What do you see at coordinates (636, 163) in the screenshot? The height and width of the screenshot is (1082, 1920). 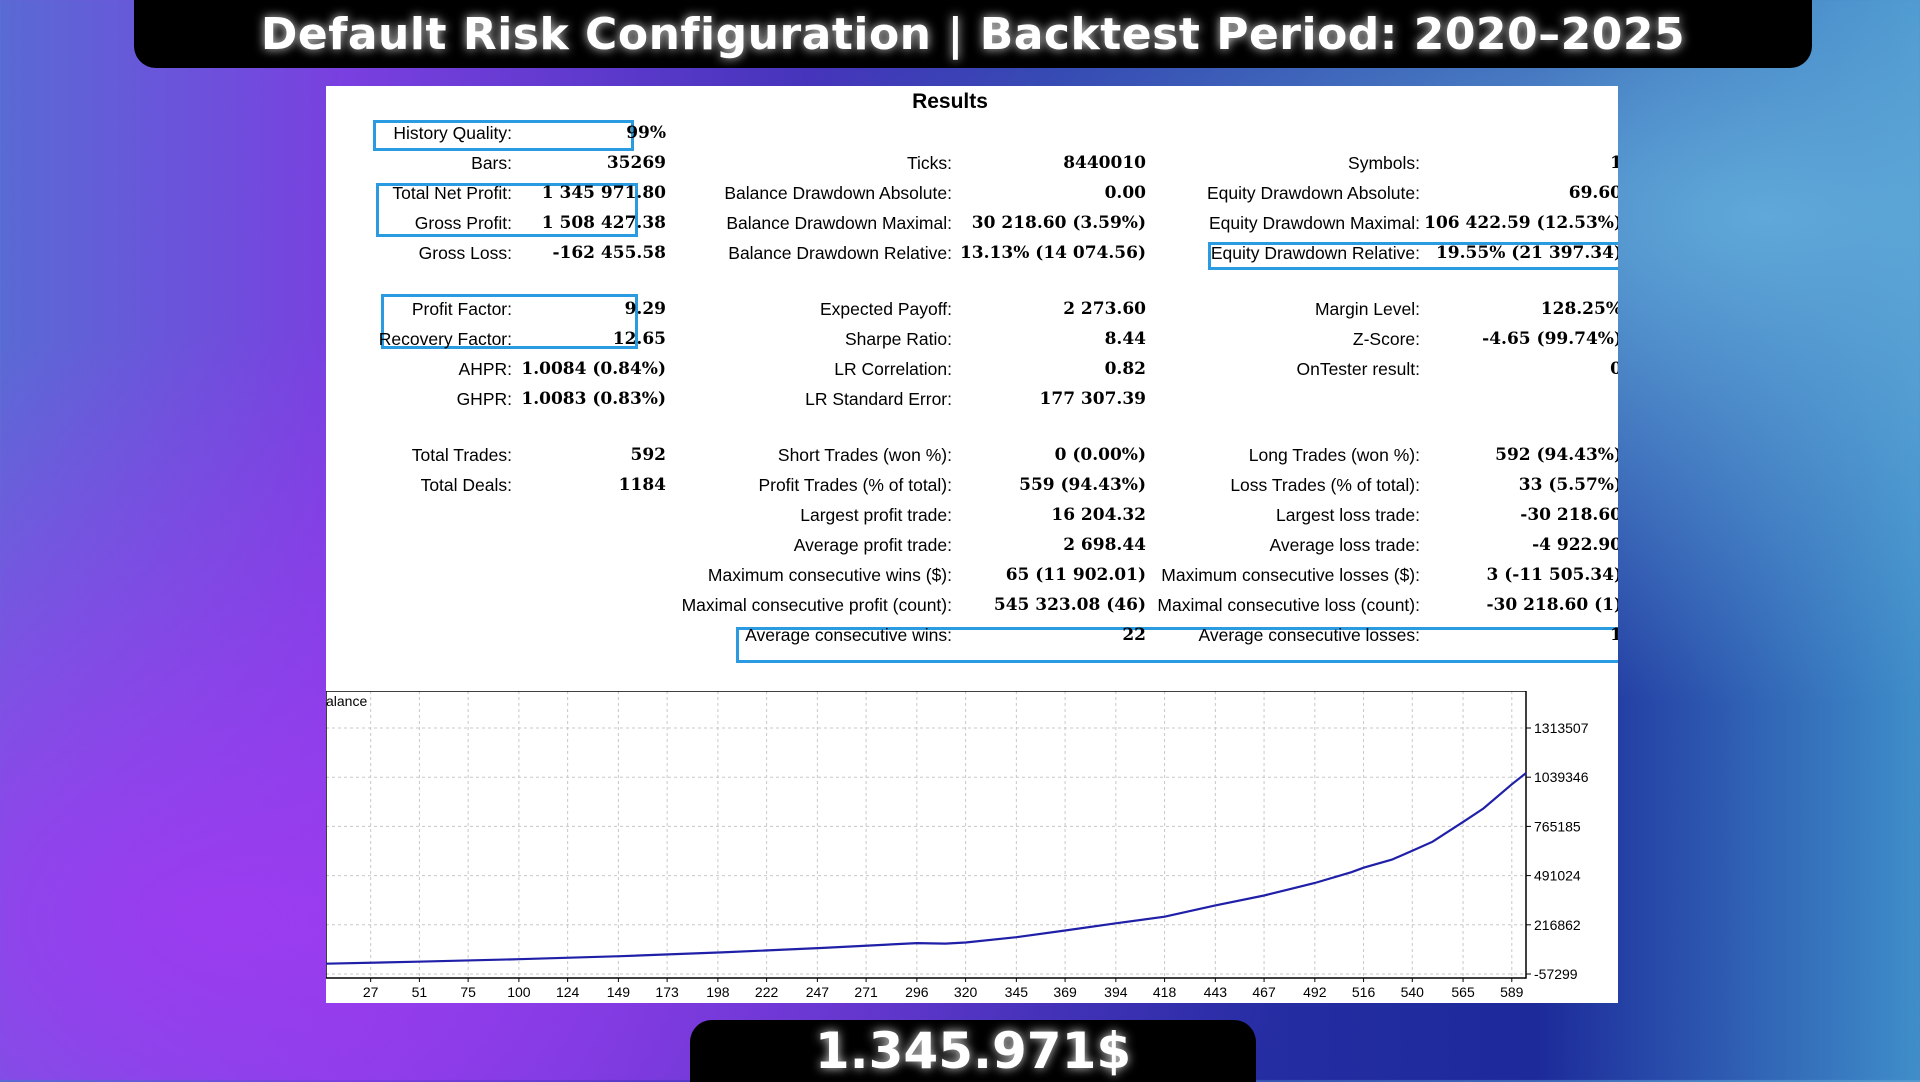 I see `col1-value-1: 35269` at bounding box center [636, 163].